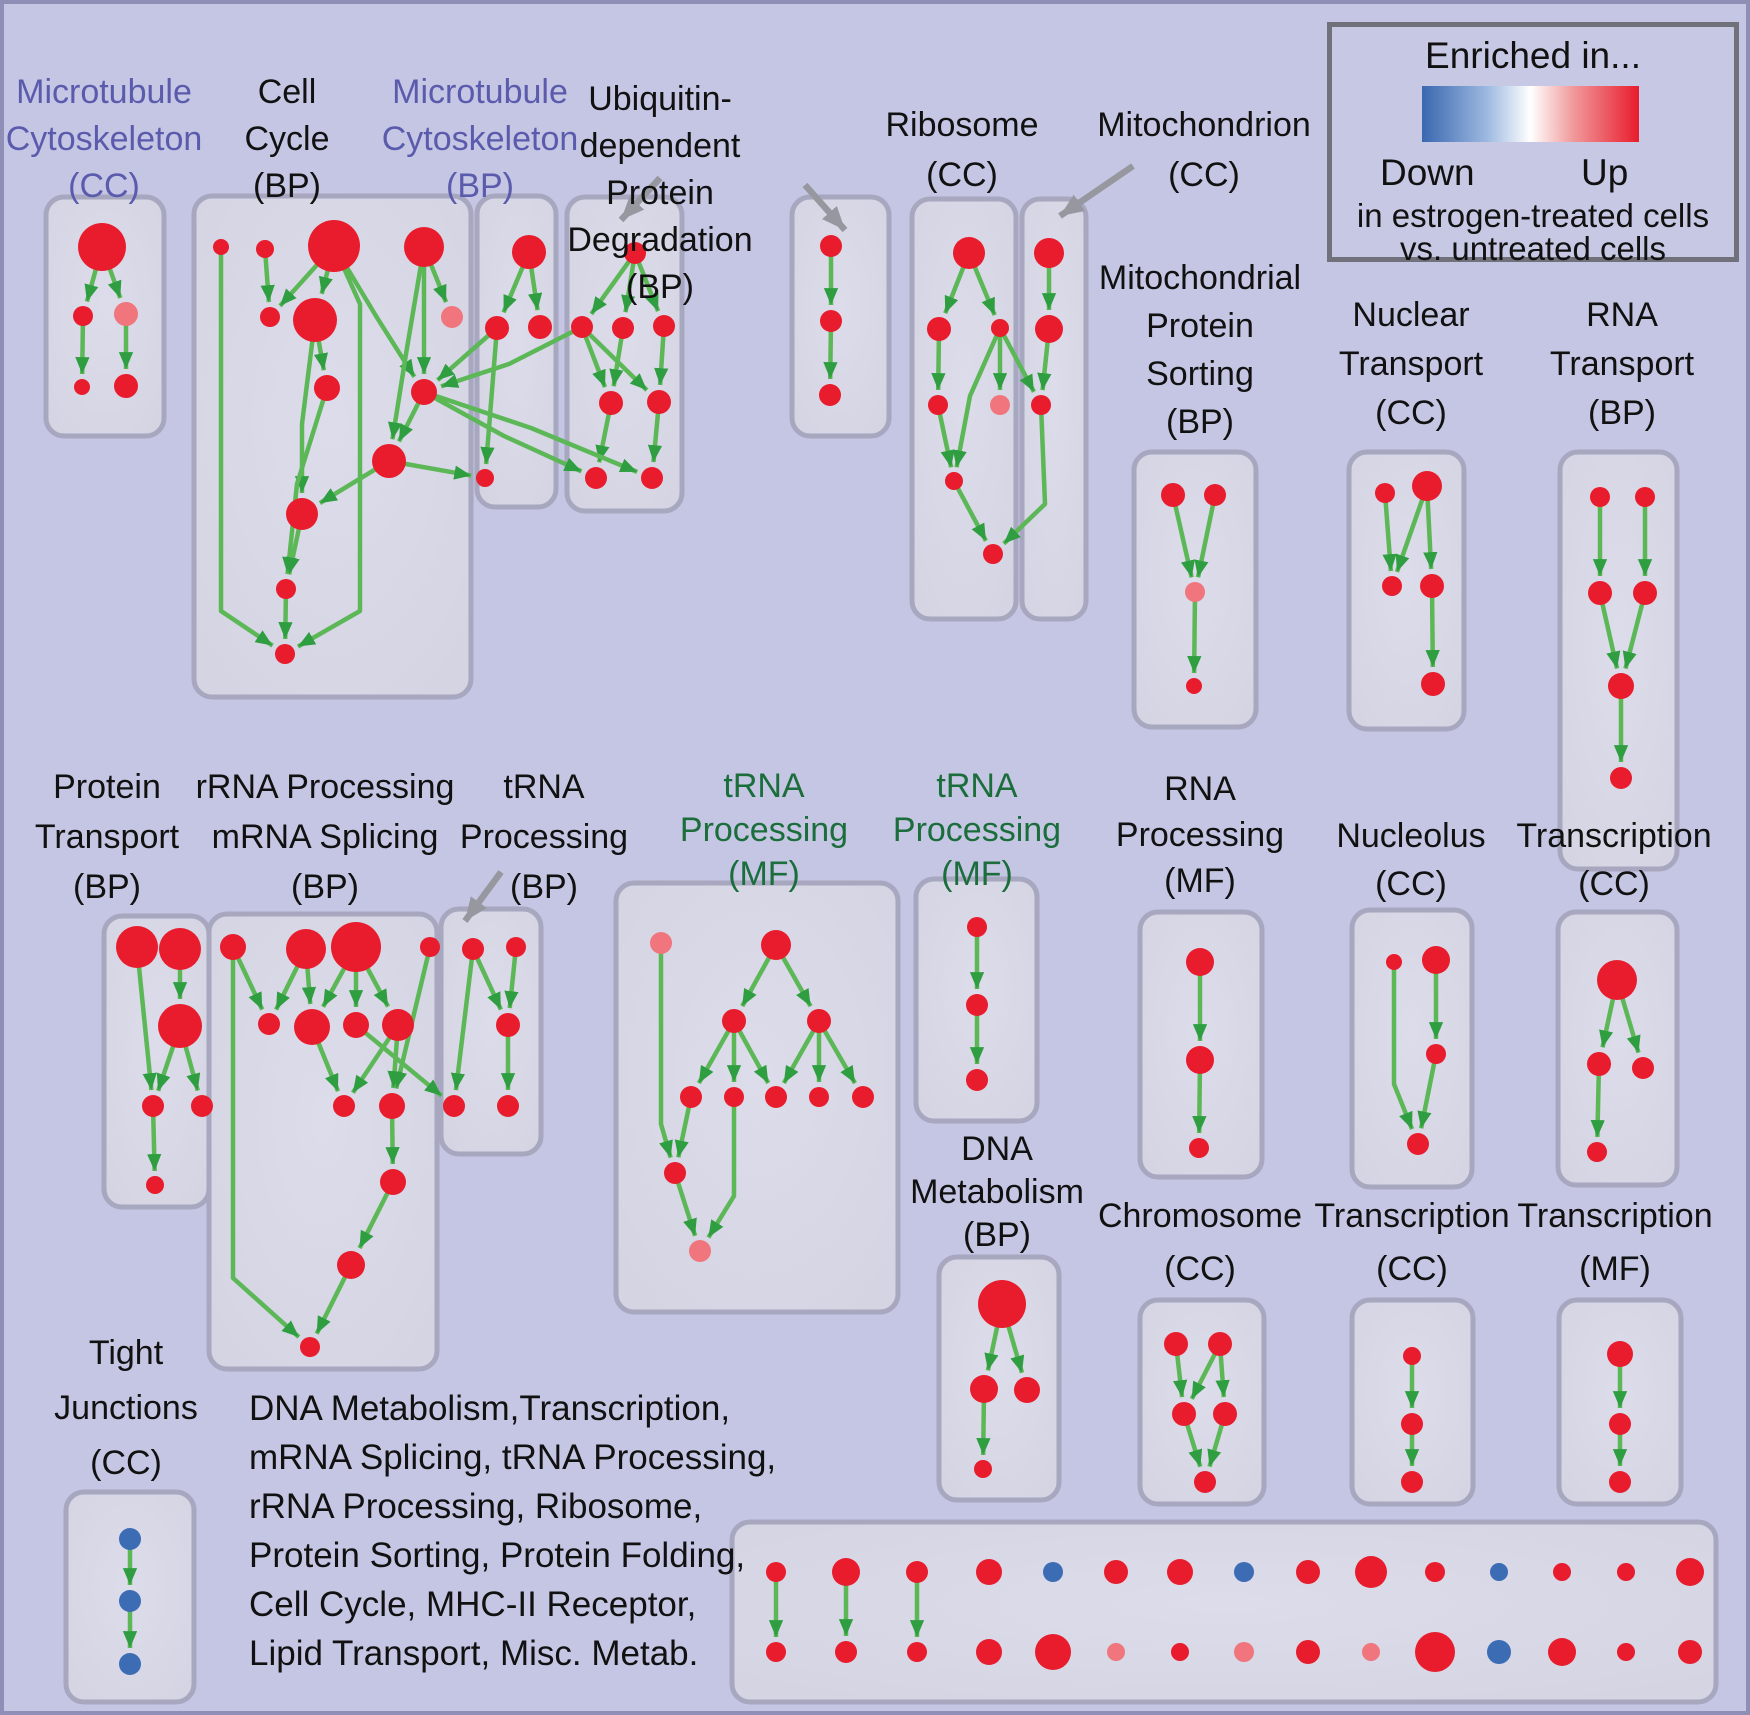  I want to click on cluster-label-mitochondrion: Mitochondrion (CC), so click(1204, 150).